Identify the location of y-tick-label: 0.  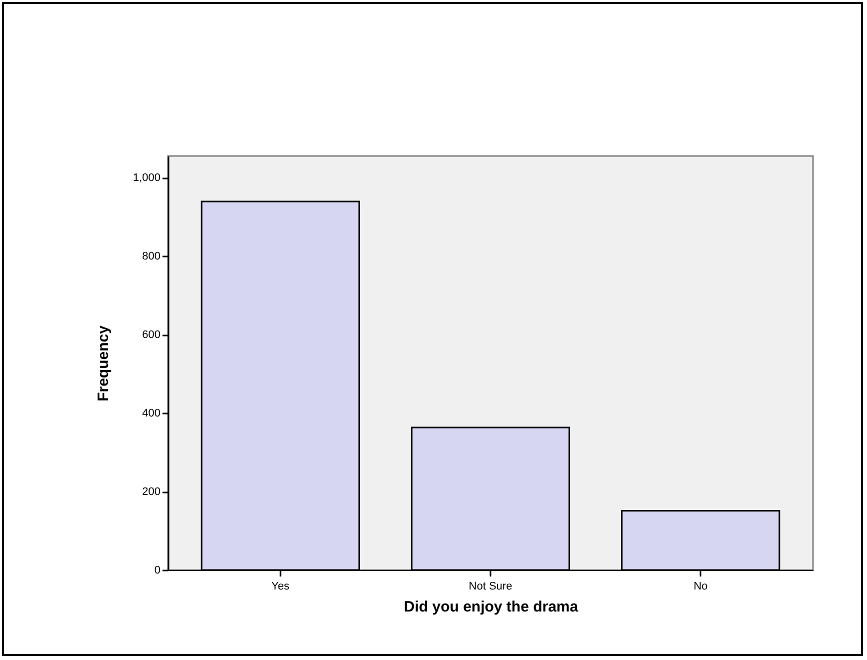
(157, 570).